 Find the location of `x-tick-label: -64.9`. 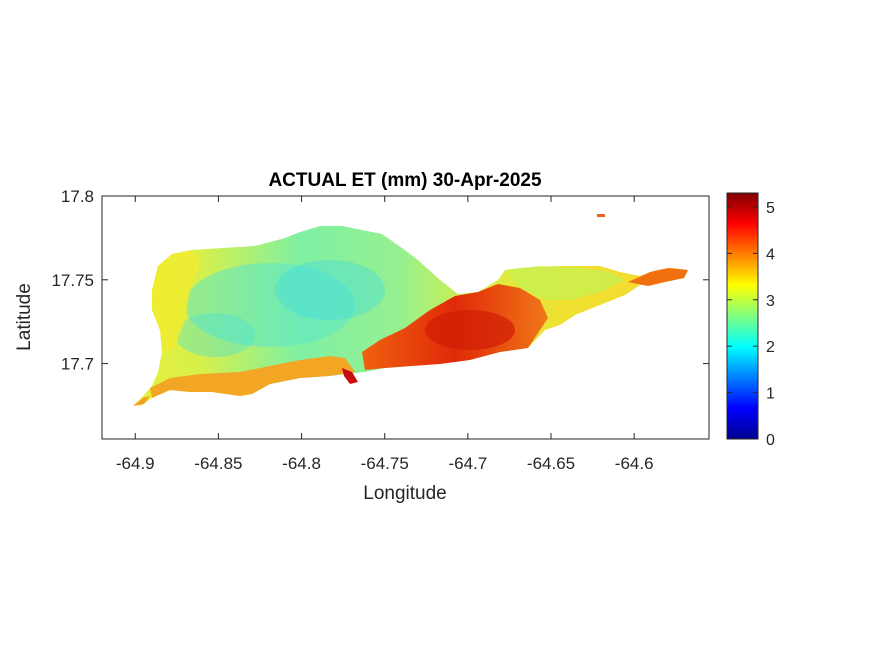

x-tick-label: -64.9 is located at coordinates (135, 463).